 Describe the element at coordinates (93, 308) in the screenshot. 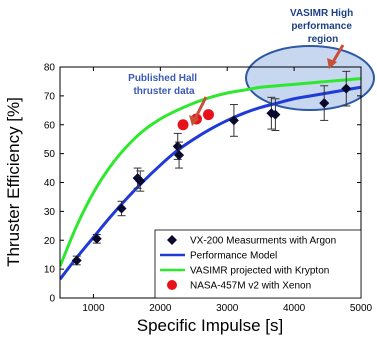

I see `x-tick-label: 1000` at that location.